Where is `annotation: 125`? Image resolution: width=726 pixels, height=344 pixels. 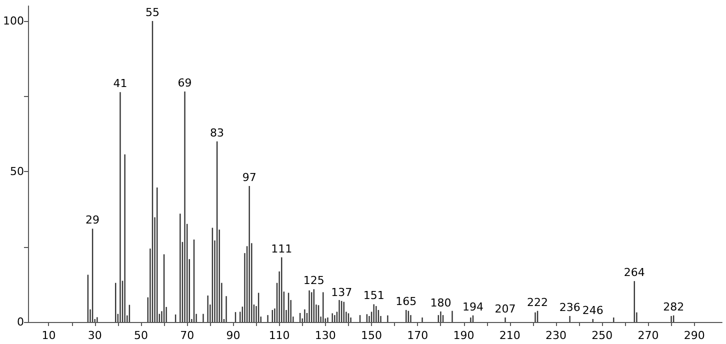 annotation: 125 is located at coordinates (313, 281).